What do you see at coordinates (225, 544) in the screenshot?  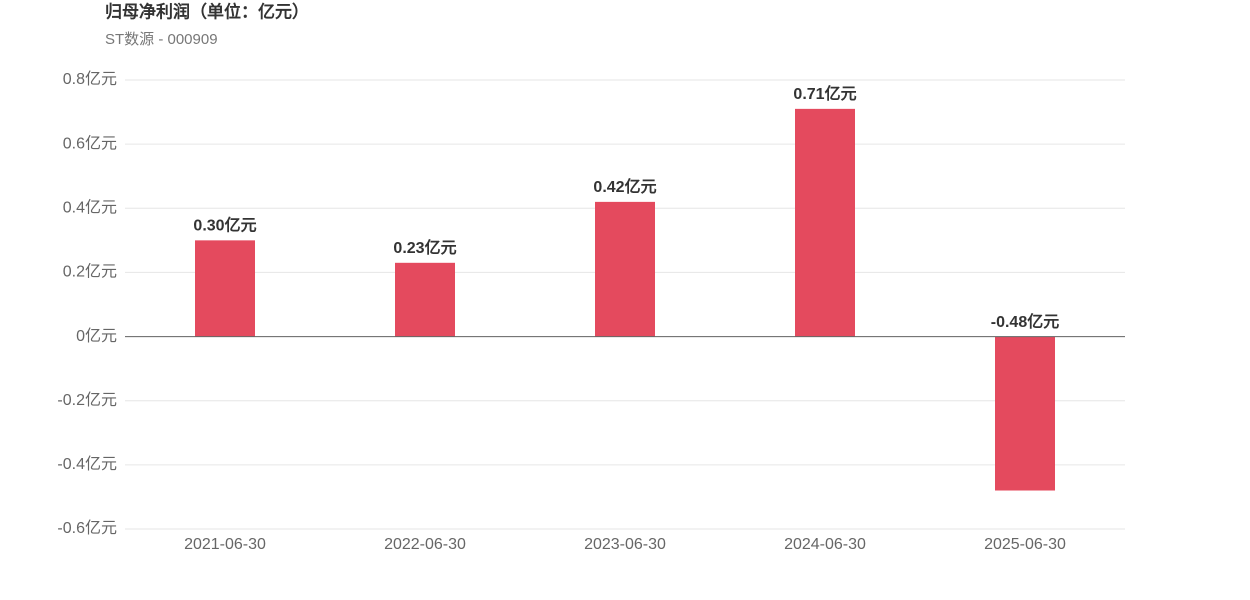 I see `x-tick-label: 2021-06-30` at bounding box center [225, 544].